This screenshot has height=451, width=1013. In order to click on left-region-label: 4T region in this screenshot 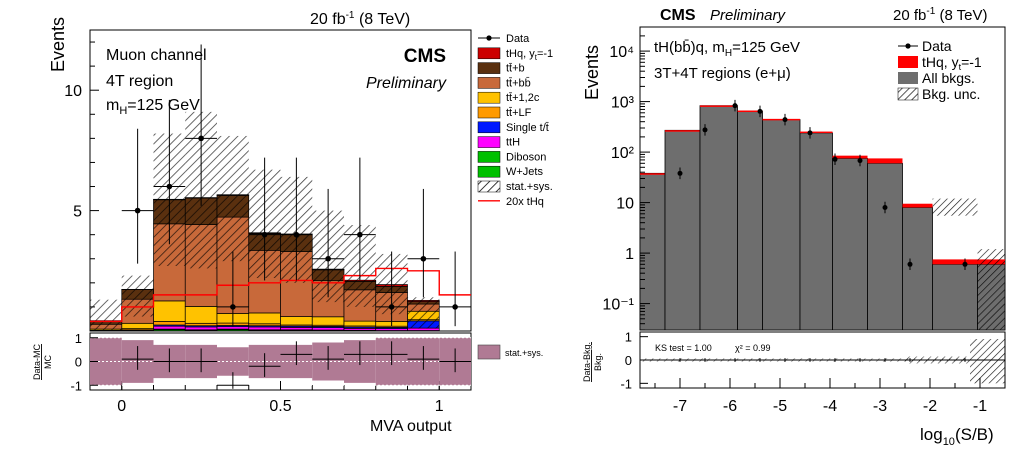, I will do `click(139, 81)`.